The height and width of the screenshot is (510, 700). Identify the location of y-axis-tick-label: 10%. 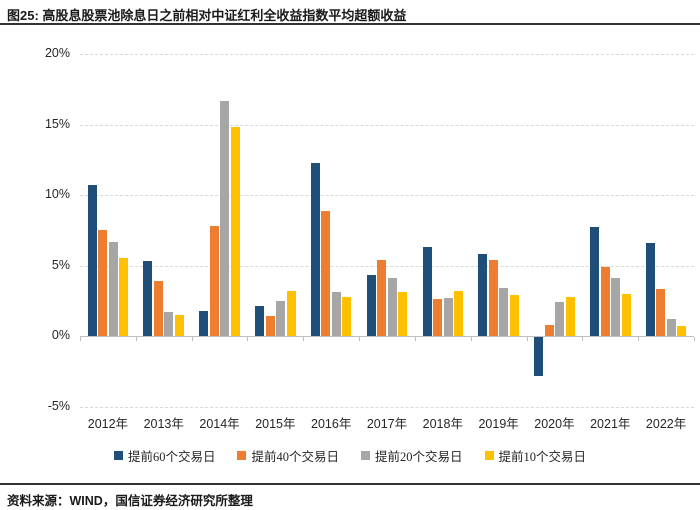
(57, 194).